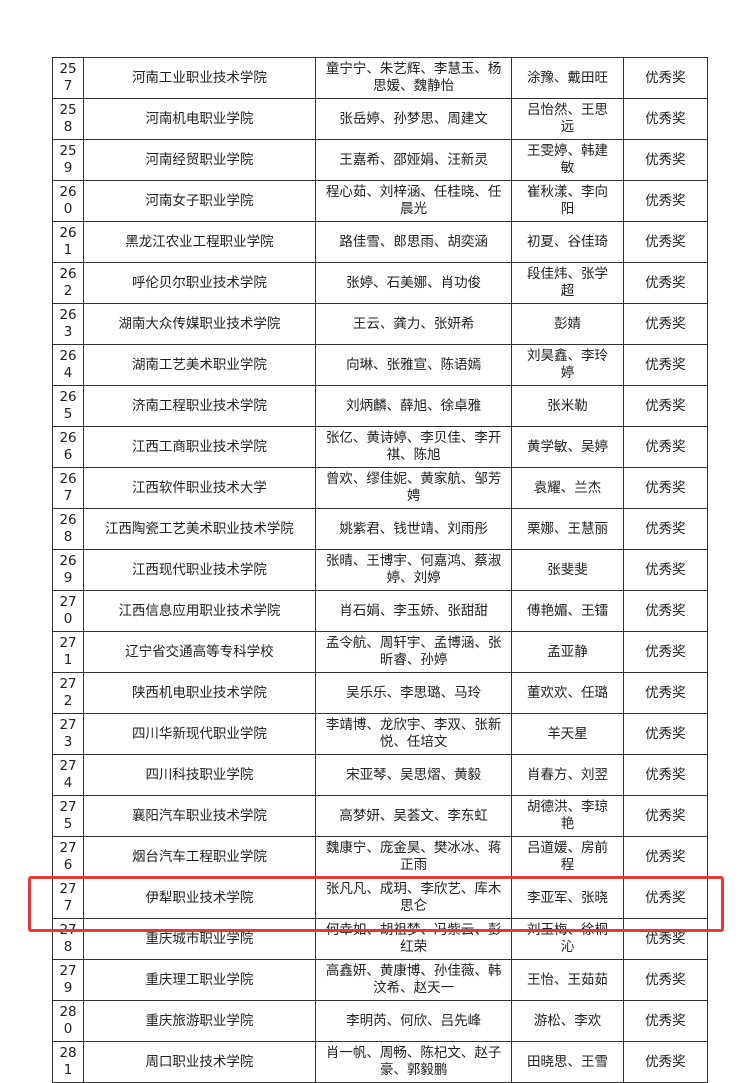 This screenshot has width=752, height=1083. Describe the element at coordinates (68, 1062) in the screenshot. I see `row-number: 281` at that location.